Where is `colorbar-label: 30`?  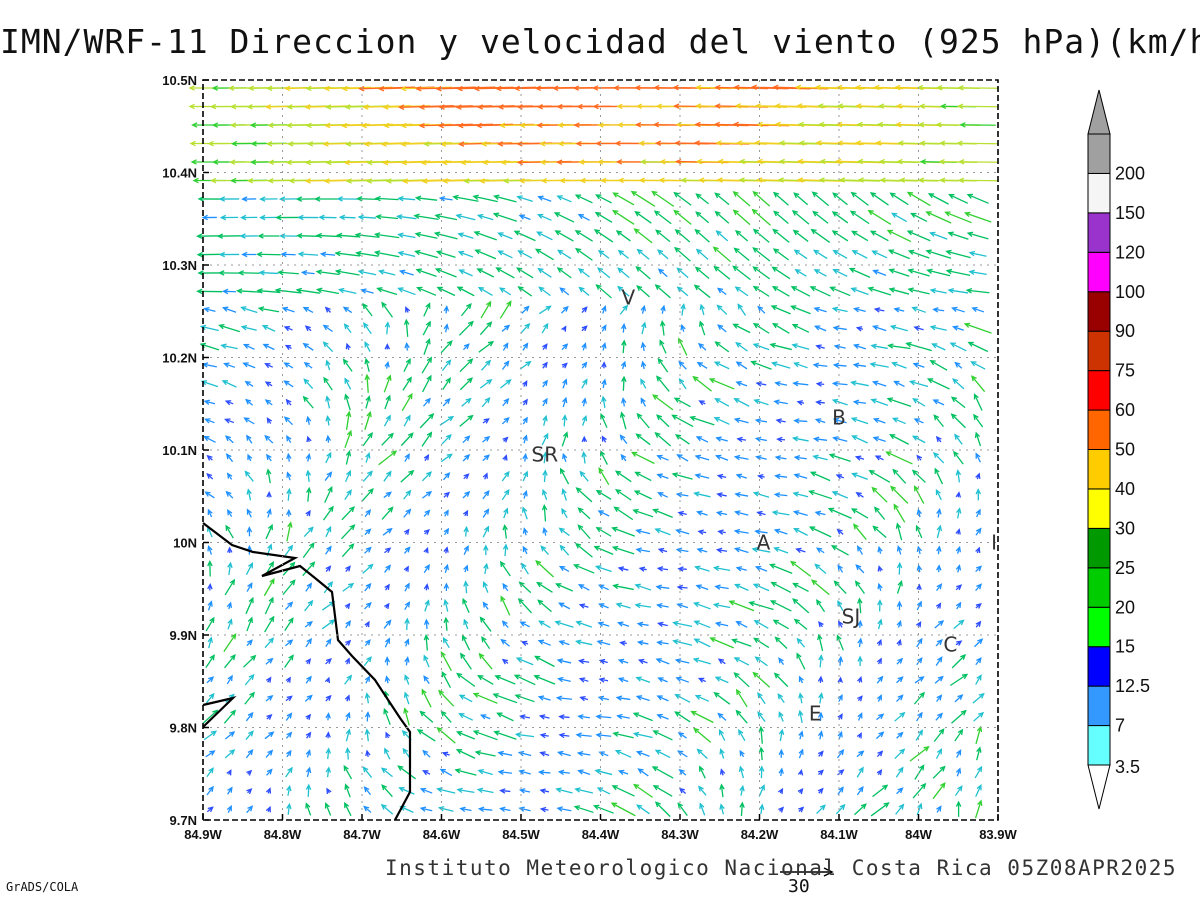
colorbar-label: 30 is located at coordinates (1125, 528).